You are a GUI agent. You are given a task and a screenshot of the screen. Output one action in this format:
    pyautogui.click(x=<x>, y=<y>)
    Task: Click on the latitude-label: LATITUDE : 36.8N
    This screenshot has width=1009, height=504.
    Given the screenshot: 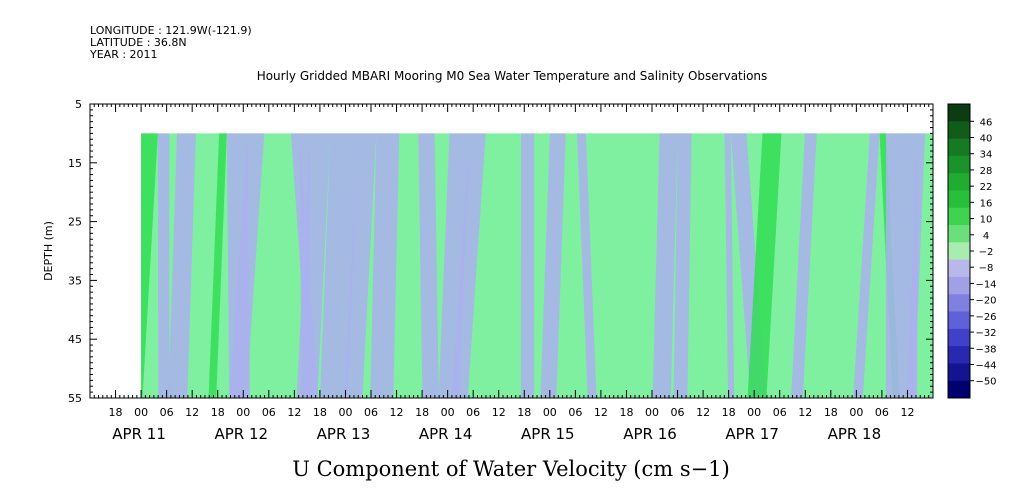 What is the action you would take?
    pyautogui.click(x=138, y=42)
    